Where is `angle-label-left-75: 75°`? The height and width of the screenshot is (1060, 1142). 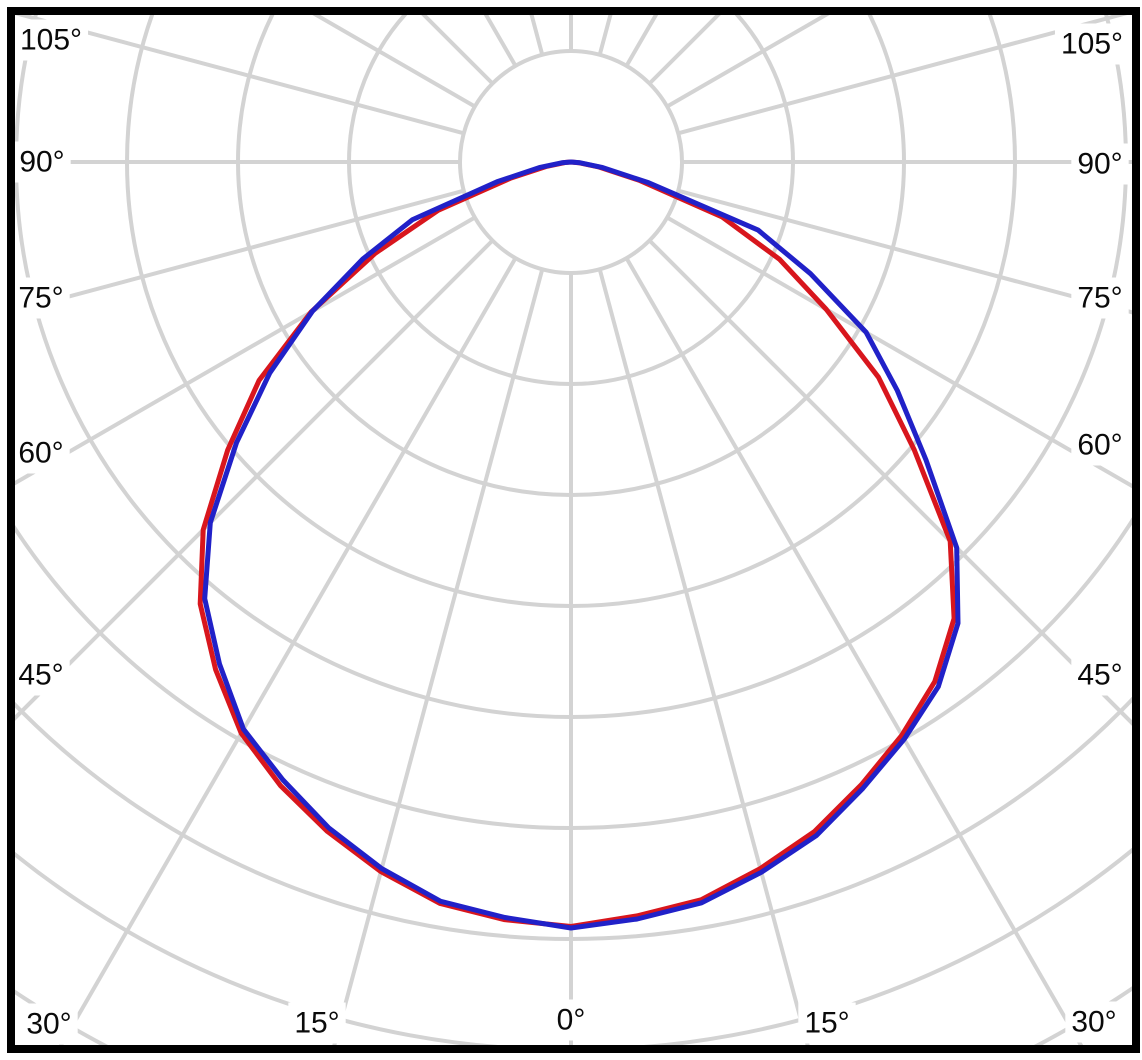
angle-label-left-75: 75° is located at coordinates (40, 298).